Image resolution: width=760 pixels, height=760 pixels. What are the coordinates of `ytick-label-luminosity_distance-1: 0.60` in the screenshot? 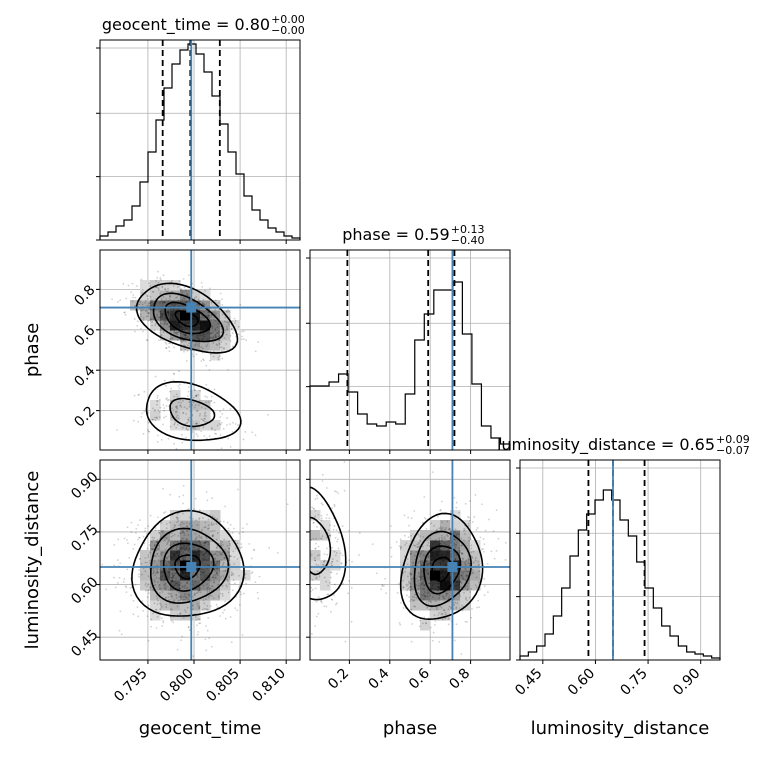 It's located at (84, 590).